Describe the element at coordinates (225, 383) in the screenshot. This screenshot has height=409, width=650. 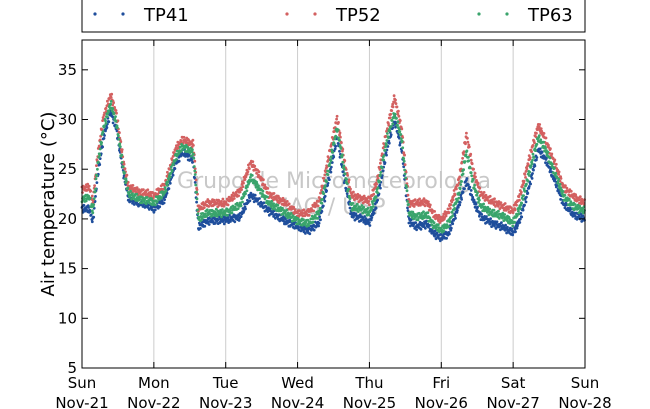
I see `x-tick-label-day: Tue` at that location.